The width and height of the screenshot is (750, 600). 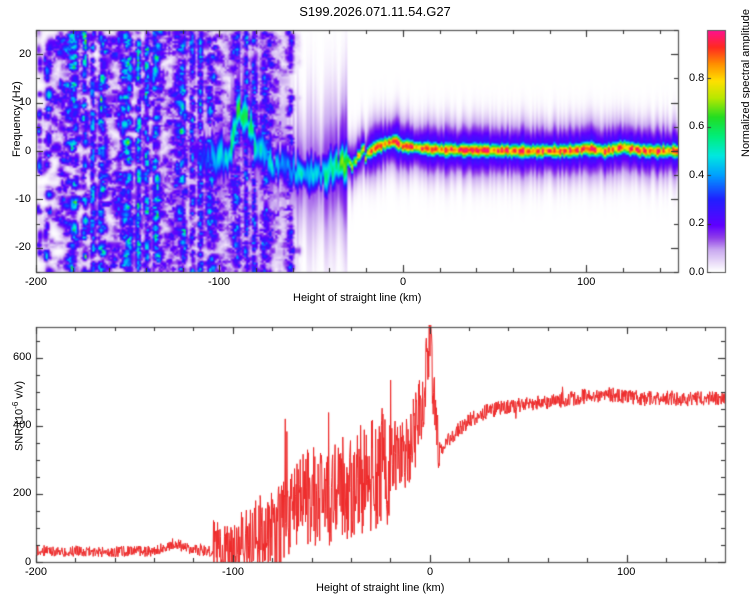 I want to click on spectrogram-ytick-label: 10, so click(x=25, y=102).